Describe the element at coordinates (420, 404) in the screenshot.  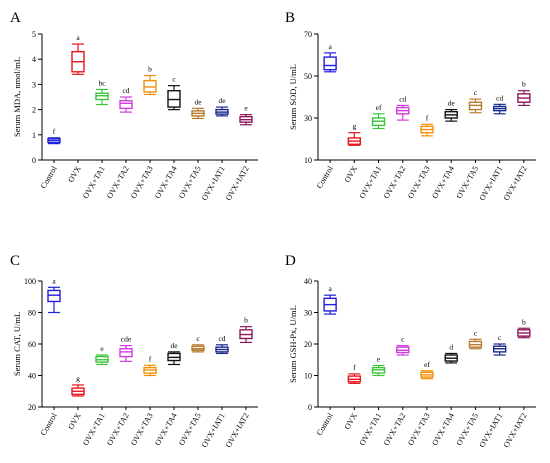
I see `box-5: ef OVX+TA3` at that location.